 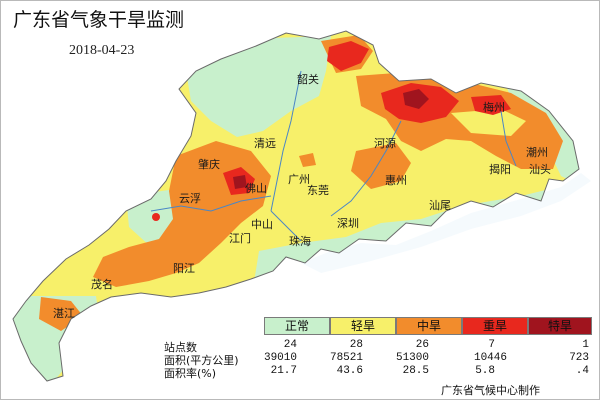 I want to click on stats-ratio-moderate: 28.5, so click(x=415, y=371).